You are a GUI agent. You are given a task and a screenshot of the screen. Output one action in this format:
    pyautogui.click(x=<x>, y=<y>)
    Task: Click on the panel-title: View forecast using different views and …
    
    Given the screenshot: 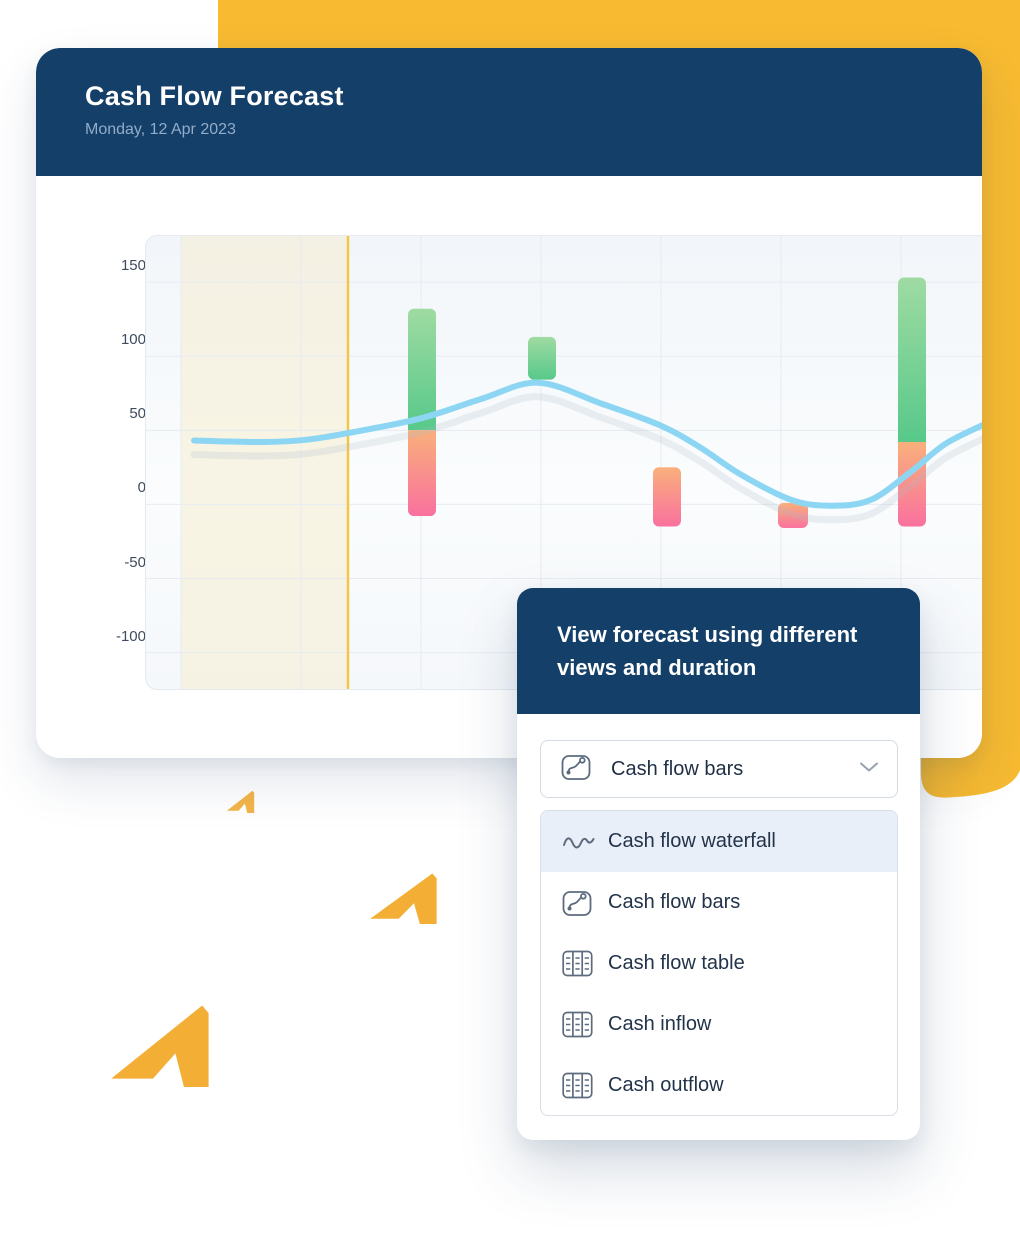 What is the action you would take?
    pyautogui.click(x=707, y=651)
    